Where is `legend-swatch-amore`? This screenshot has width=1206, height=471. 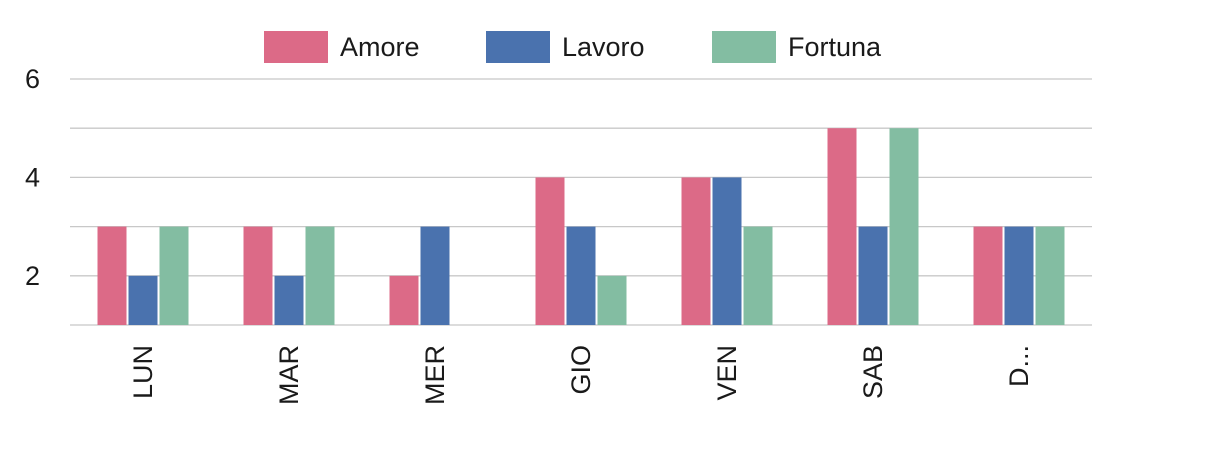 legend-swatch-amore is located at coordinates (296, 47).